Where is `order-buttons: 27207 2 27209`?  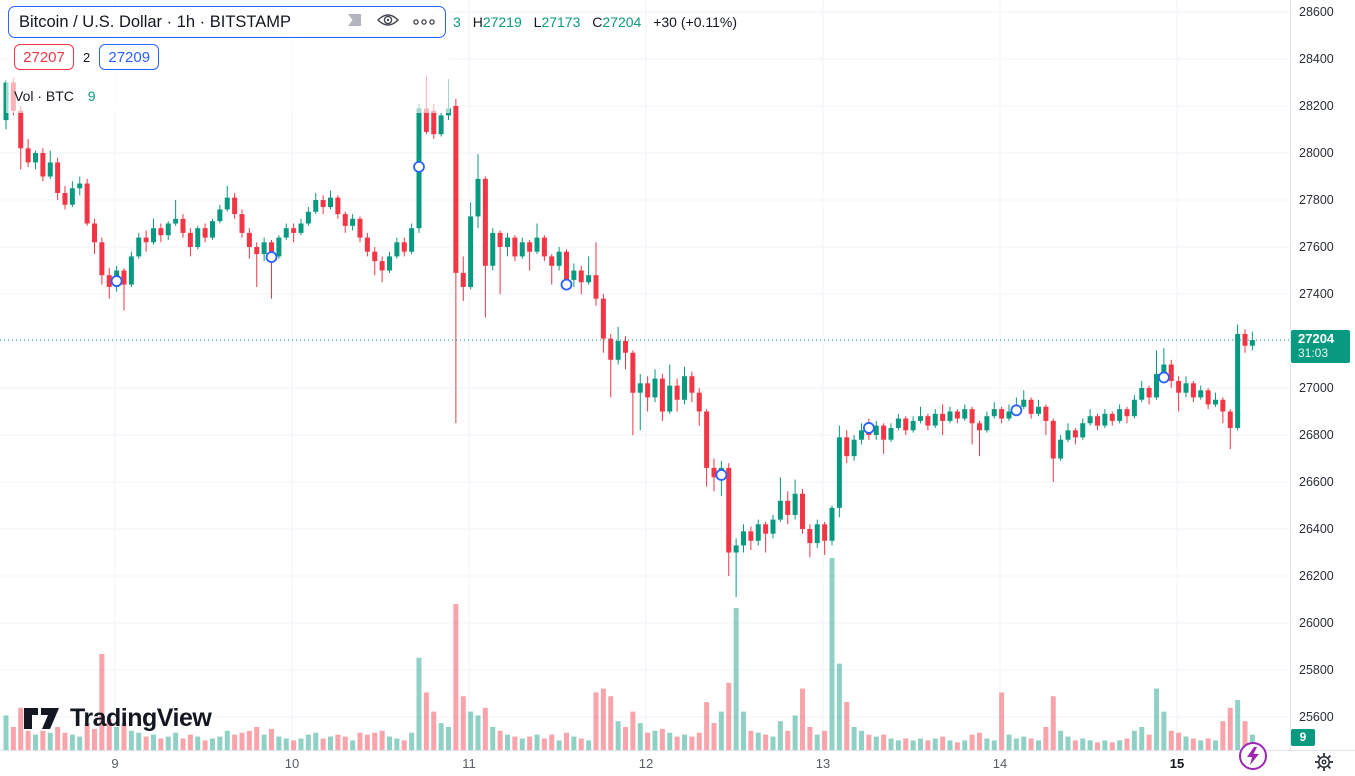
order-buttons: 27207 2 27209 is located at coordinates (87, 57).